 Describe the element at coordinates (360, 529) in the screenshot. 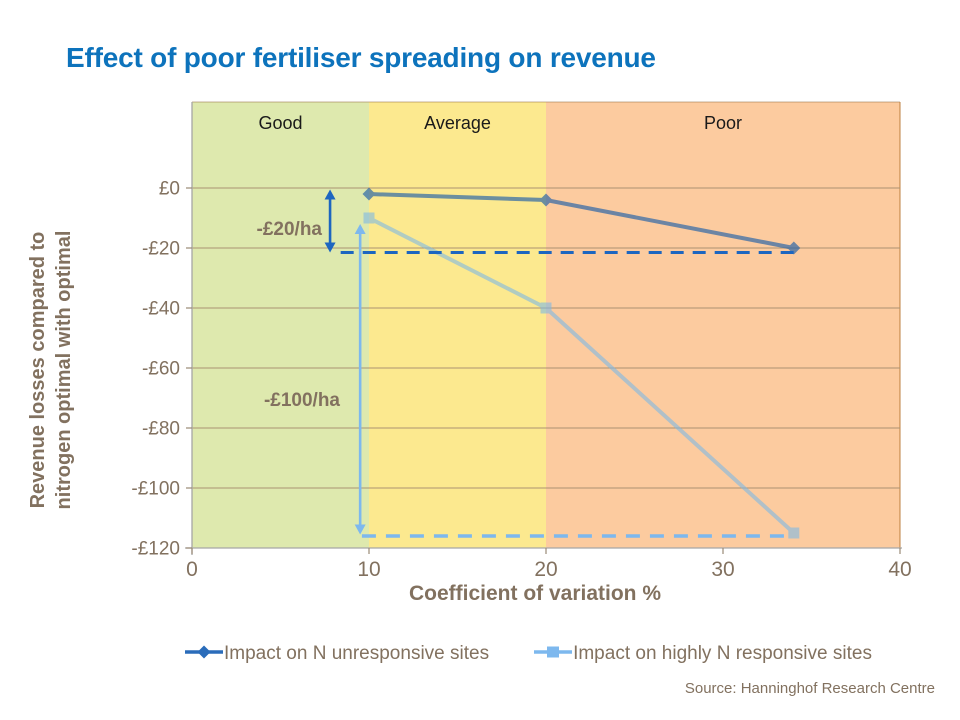

I see `arrow-light-head-down` at that location.